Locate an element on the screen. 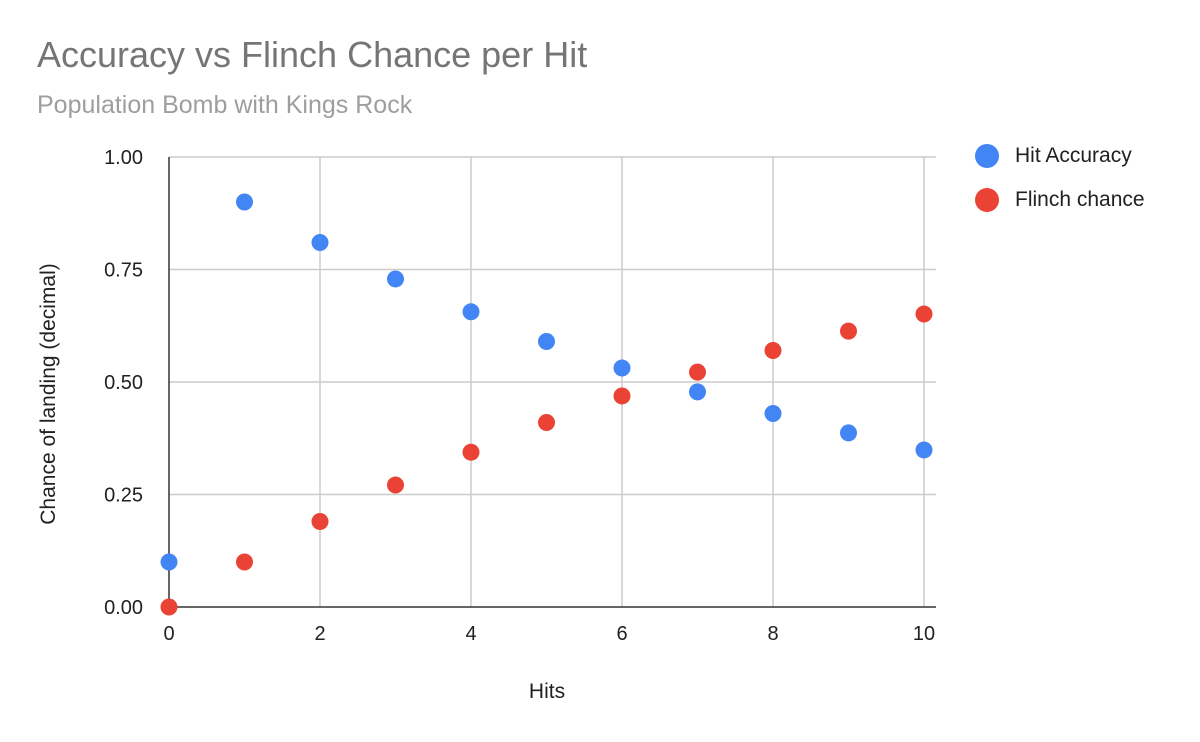  y-tick-labels: 0.00 0.25 0.50 0.75 1.00 is located at coordinates (123, 383).